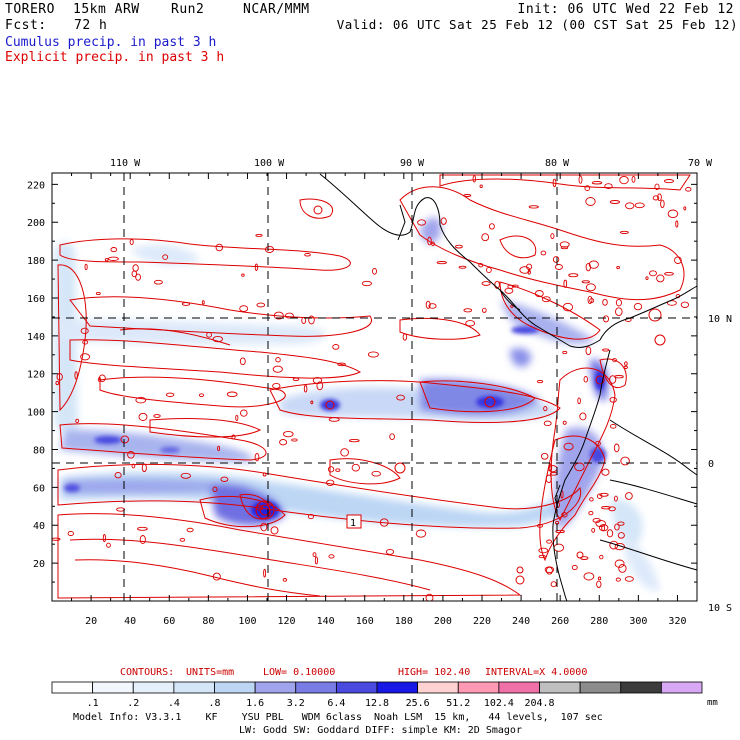 The width and height of the screenshot is (740, 740). What do you see at coordinates (133, 703) in the screenshot?
I see `legend-label: .2` at bounding box center [133, 703].